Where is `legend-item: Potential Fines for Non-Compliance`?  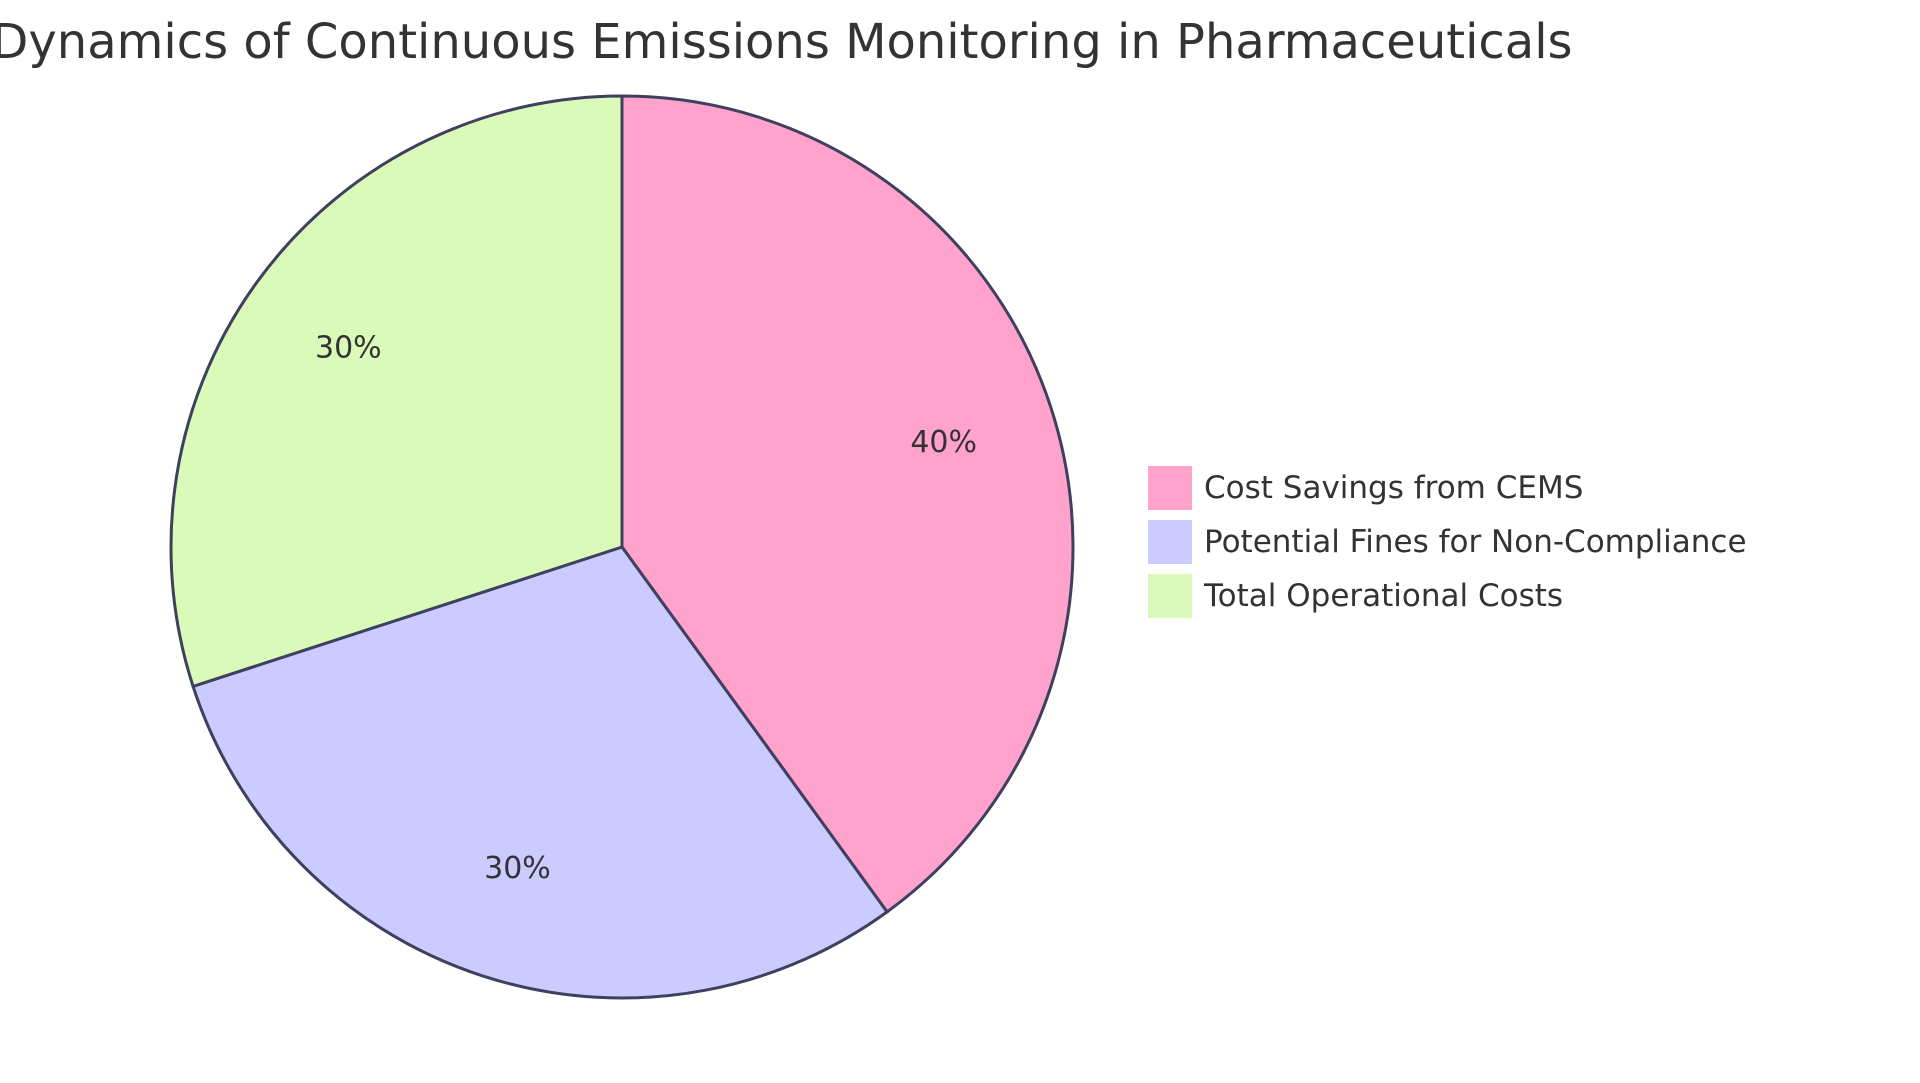
legend-item: Potential Fines for Non-Compliance is located at coordinates (1447, 542).